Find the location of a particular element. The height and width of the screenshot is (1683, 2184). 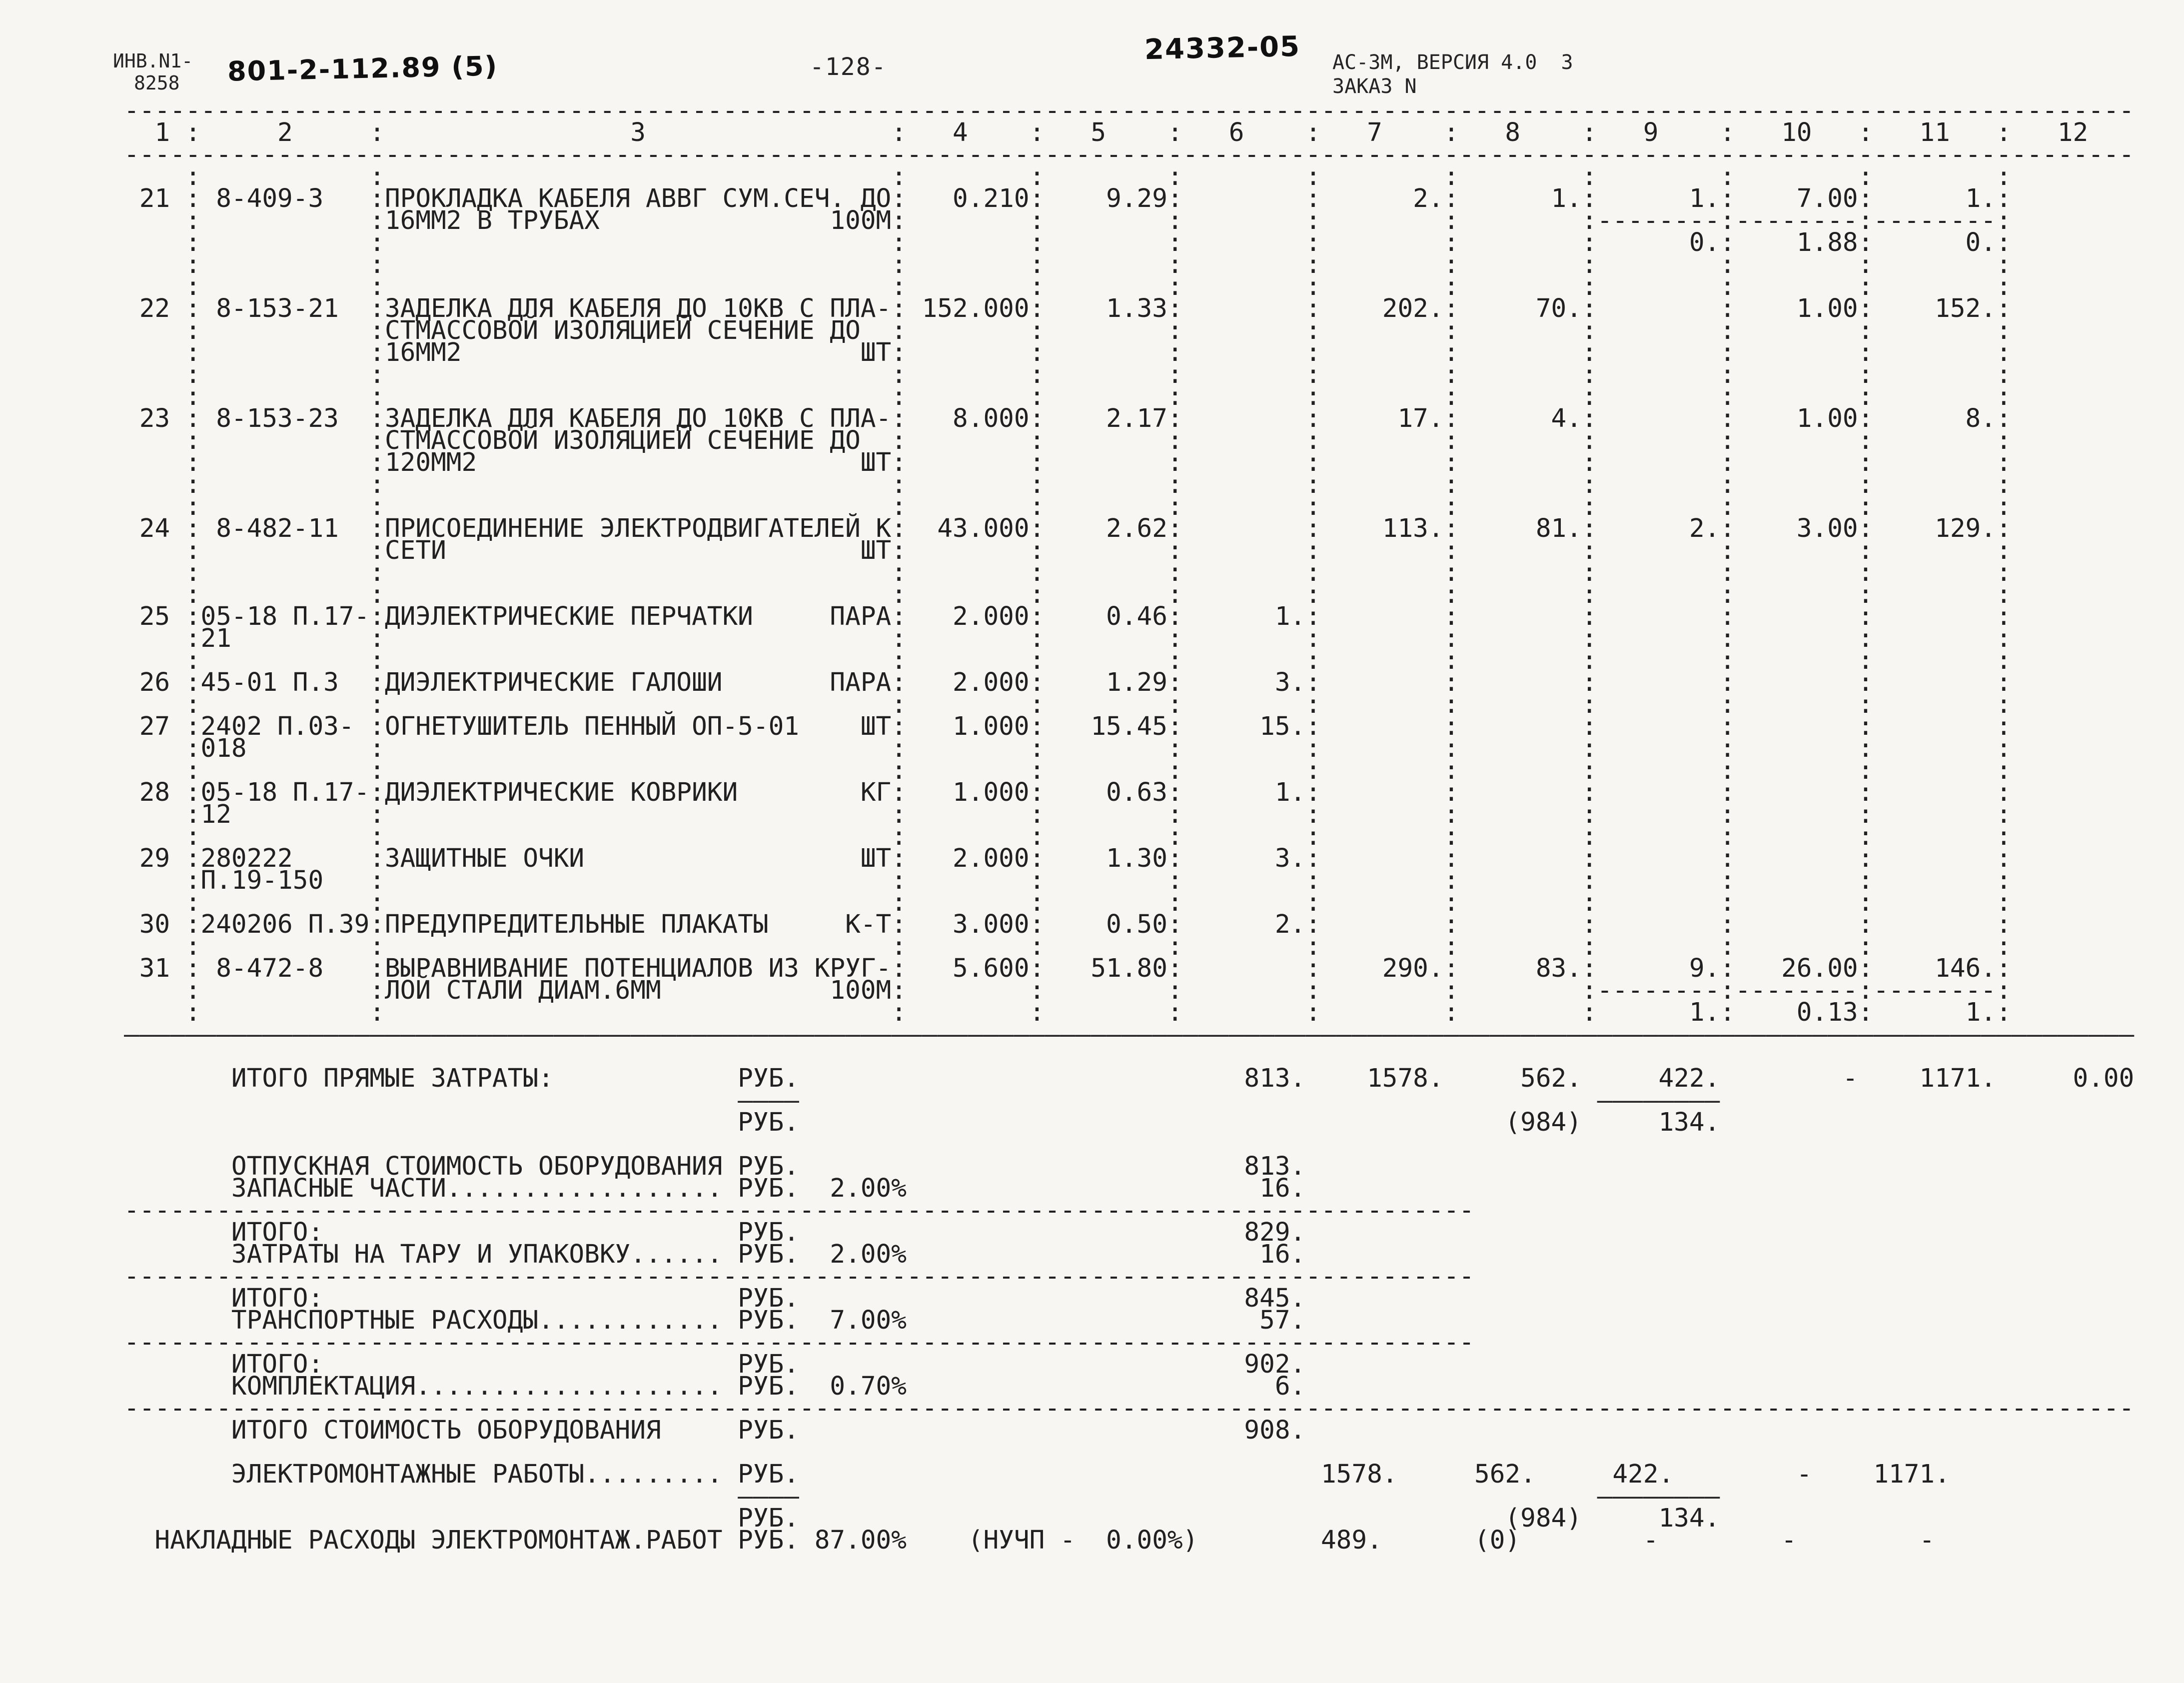

doc-line: :12 : : : : : : : : : : is located at coordinates (1068, 815).